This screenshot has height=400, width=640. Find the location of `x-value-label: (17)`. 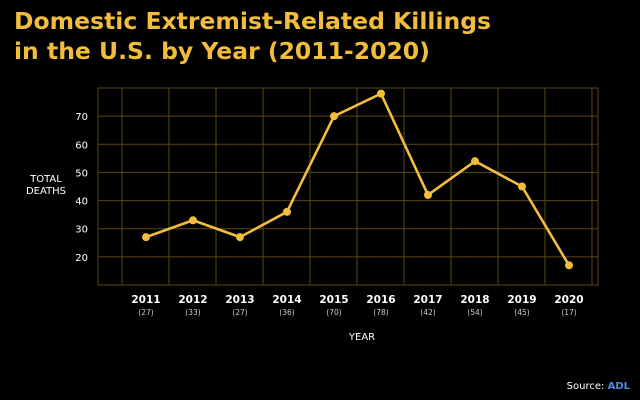

x-value-label: (17) is located at coordinates (568, 312).